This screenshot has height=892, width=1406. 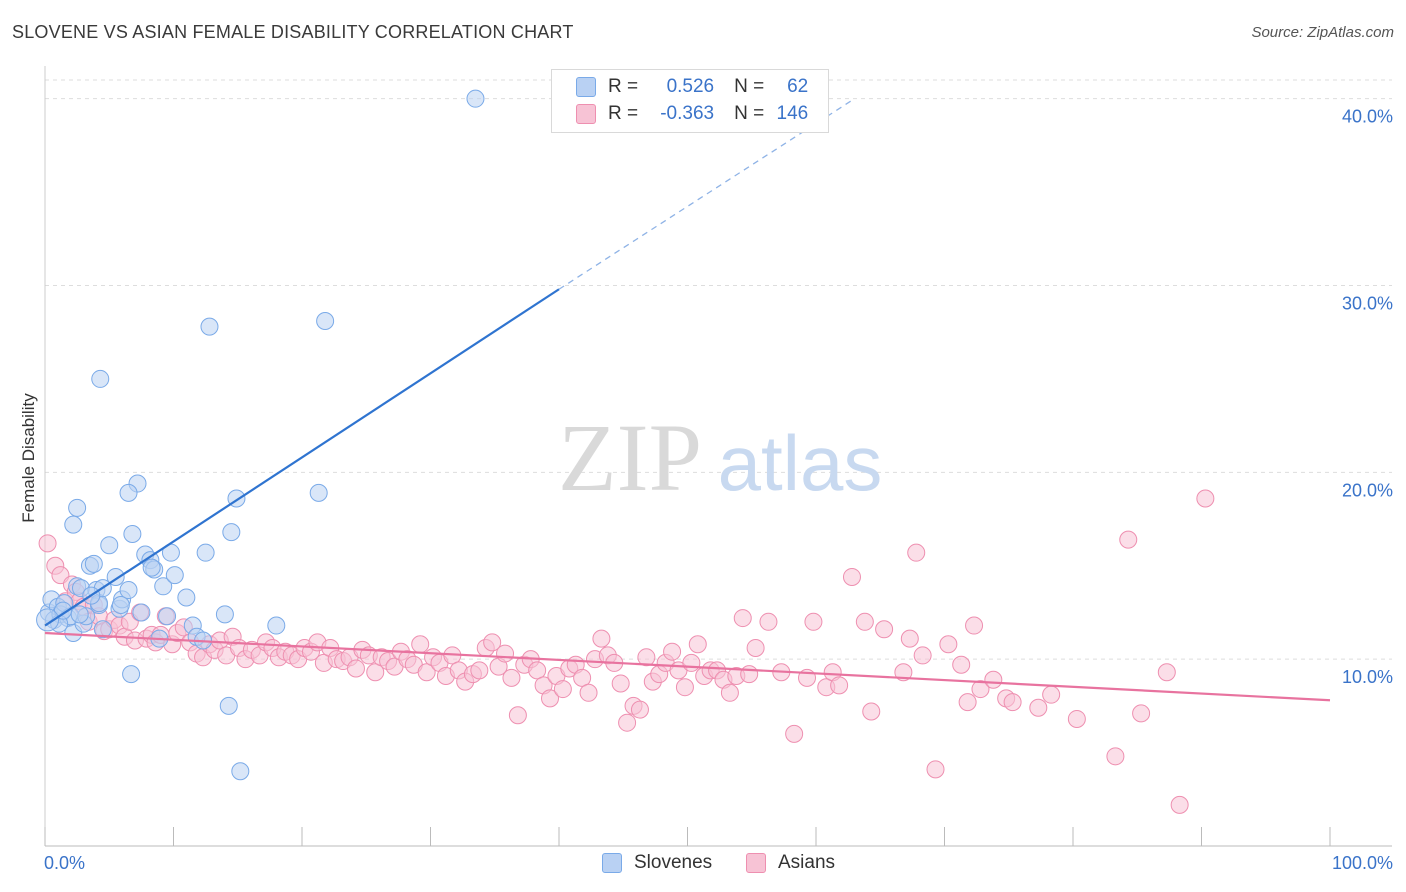 I want to click on correlation-legend: R = 0.526 N = 62 R = -0.363 N = 146, so click(x=690, y=101).